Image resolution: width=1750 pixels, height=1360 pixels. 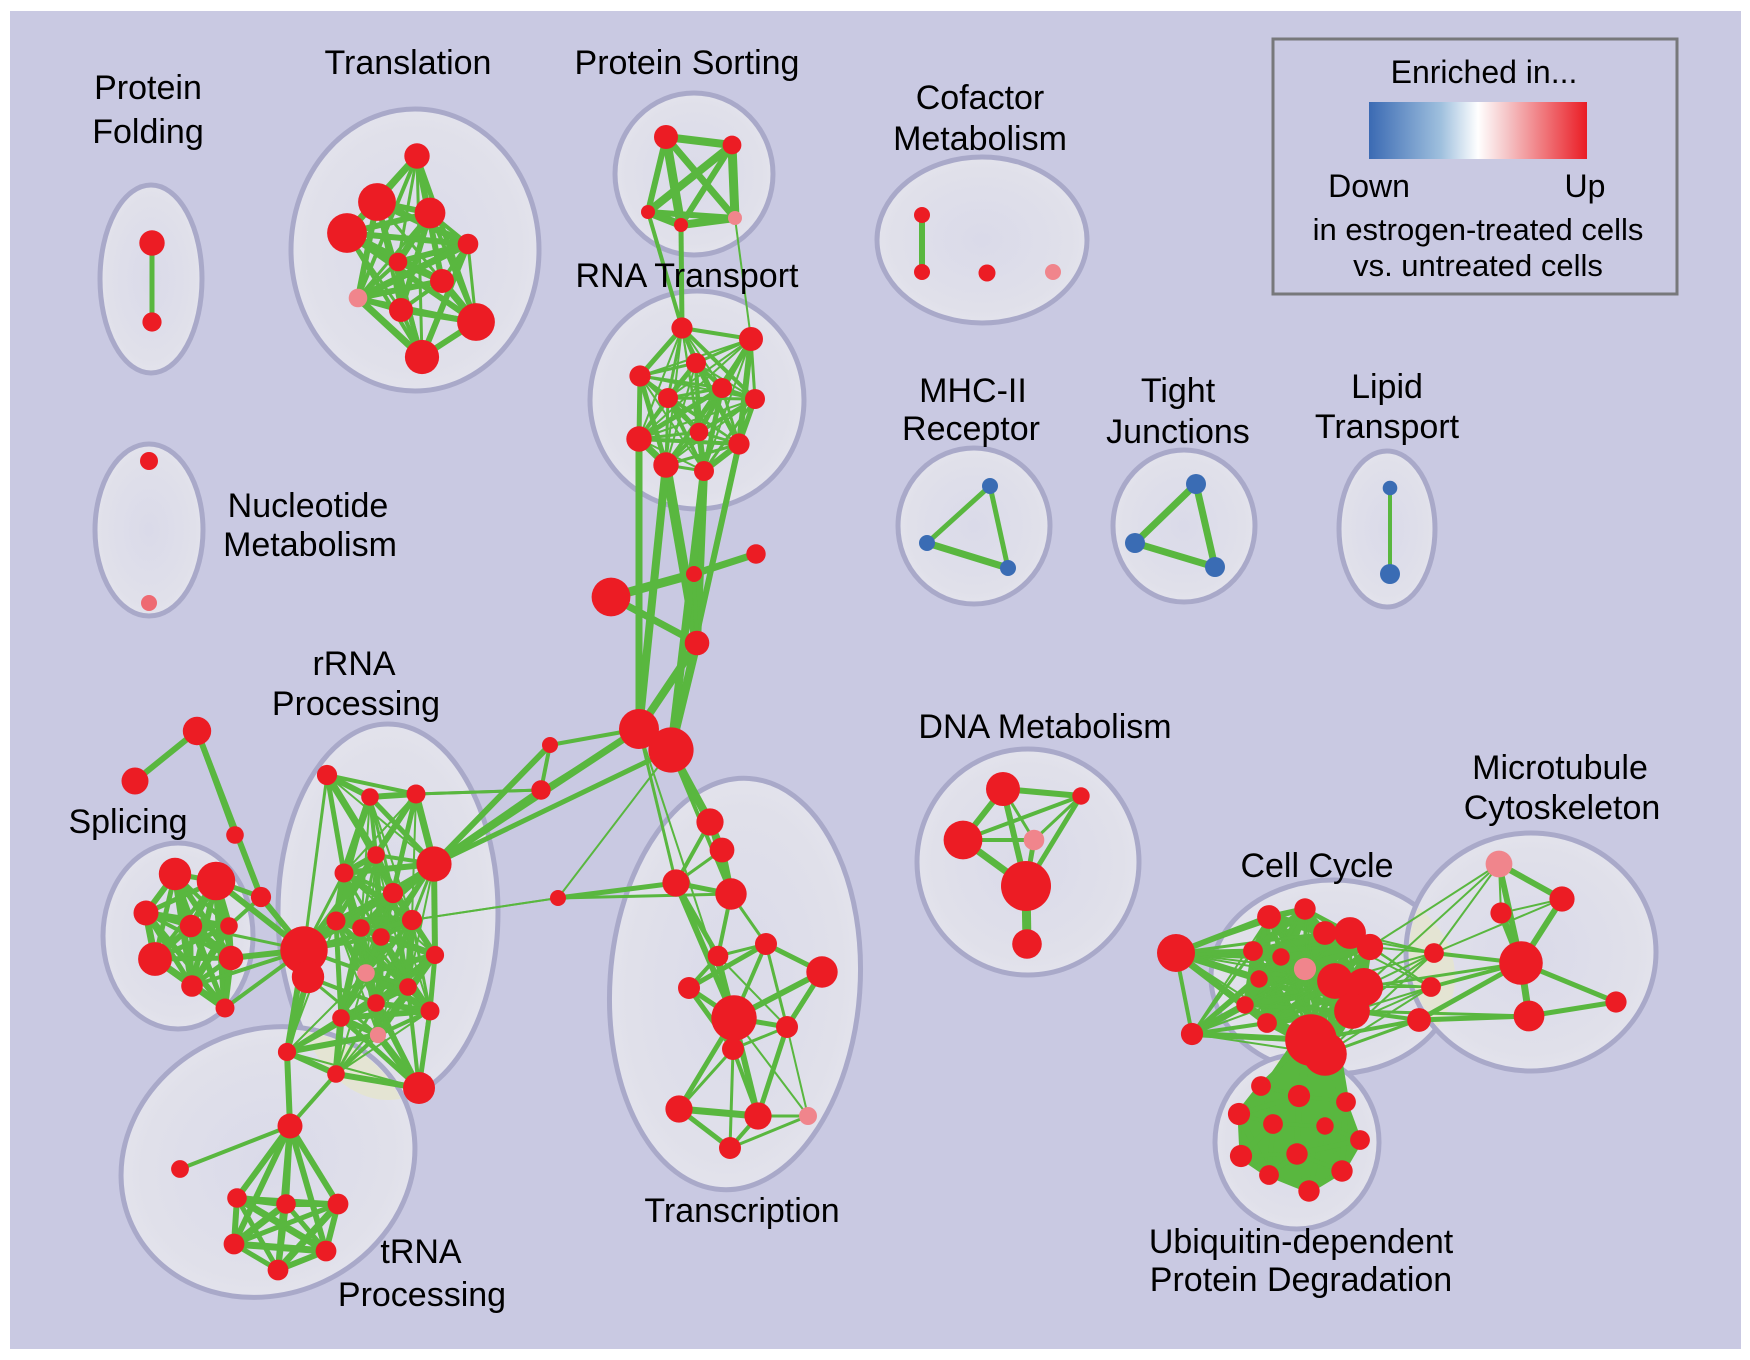 I want to click on svg-text: Nucleotide, so click(x=308, y=506).